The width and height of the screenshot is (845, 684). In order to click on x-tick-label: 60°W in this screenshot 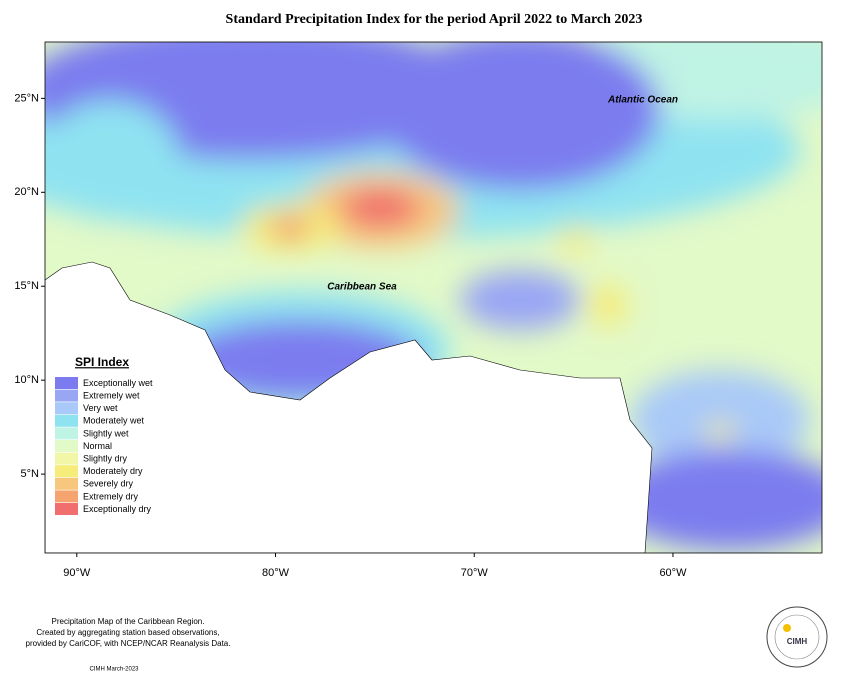, I will do `click(673, 573)`.